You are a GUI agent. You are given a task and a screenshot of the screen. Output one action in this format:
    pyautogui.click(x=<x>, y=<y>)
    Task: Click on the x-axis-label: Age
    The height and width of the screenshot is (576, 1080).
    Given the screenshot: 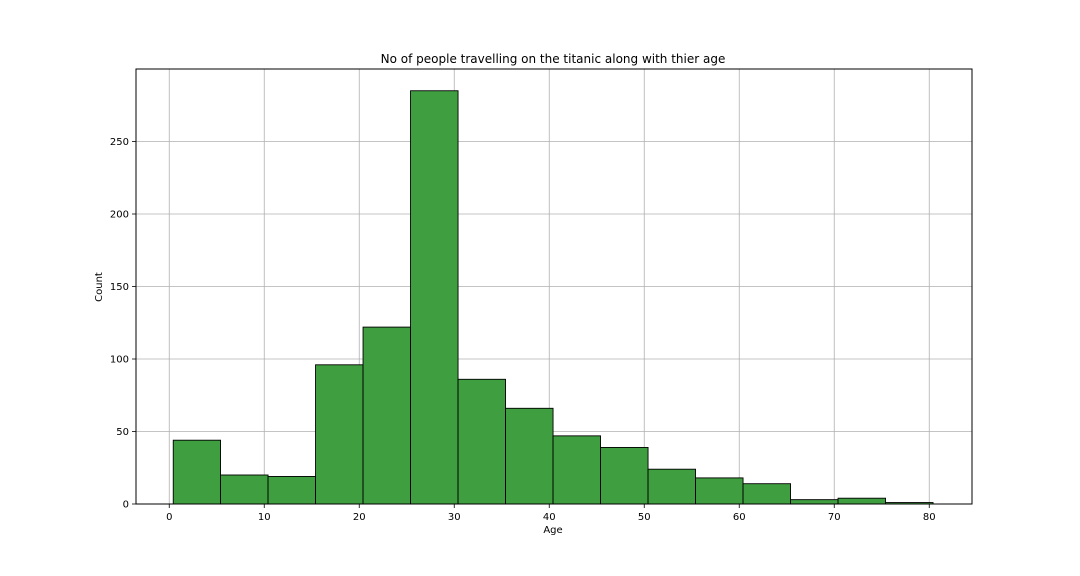 What is the action you would take?
    pyautogui.click(x=552, y=530)
    